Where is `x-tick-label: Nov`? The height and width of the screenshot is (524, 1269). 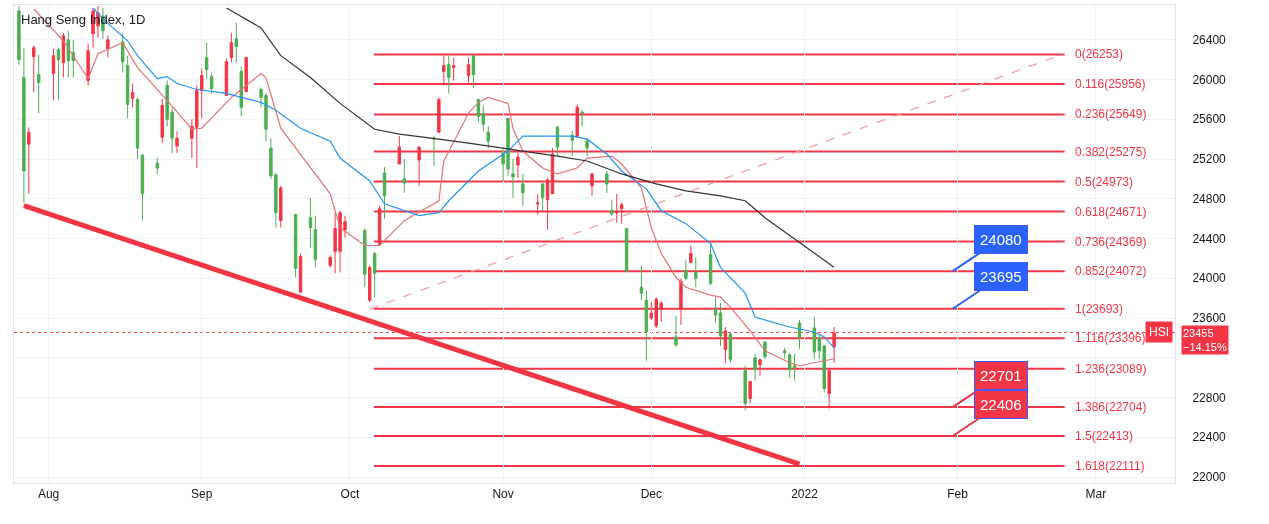
x-tick-label: Nov is located at coordinates (503, 494).